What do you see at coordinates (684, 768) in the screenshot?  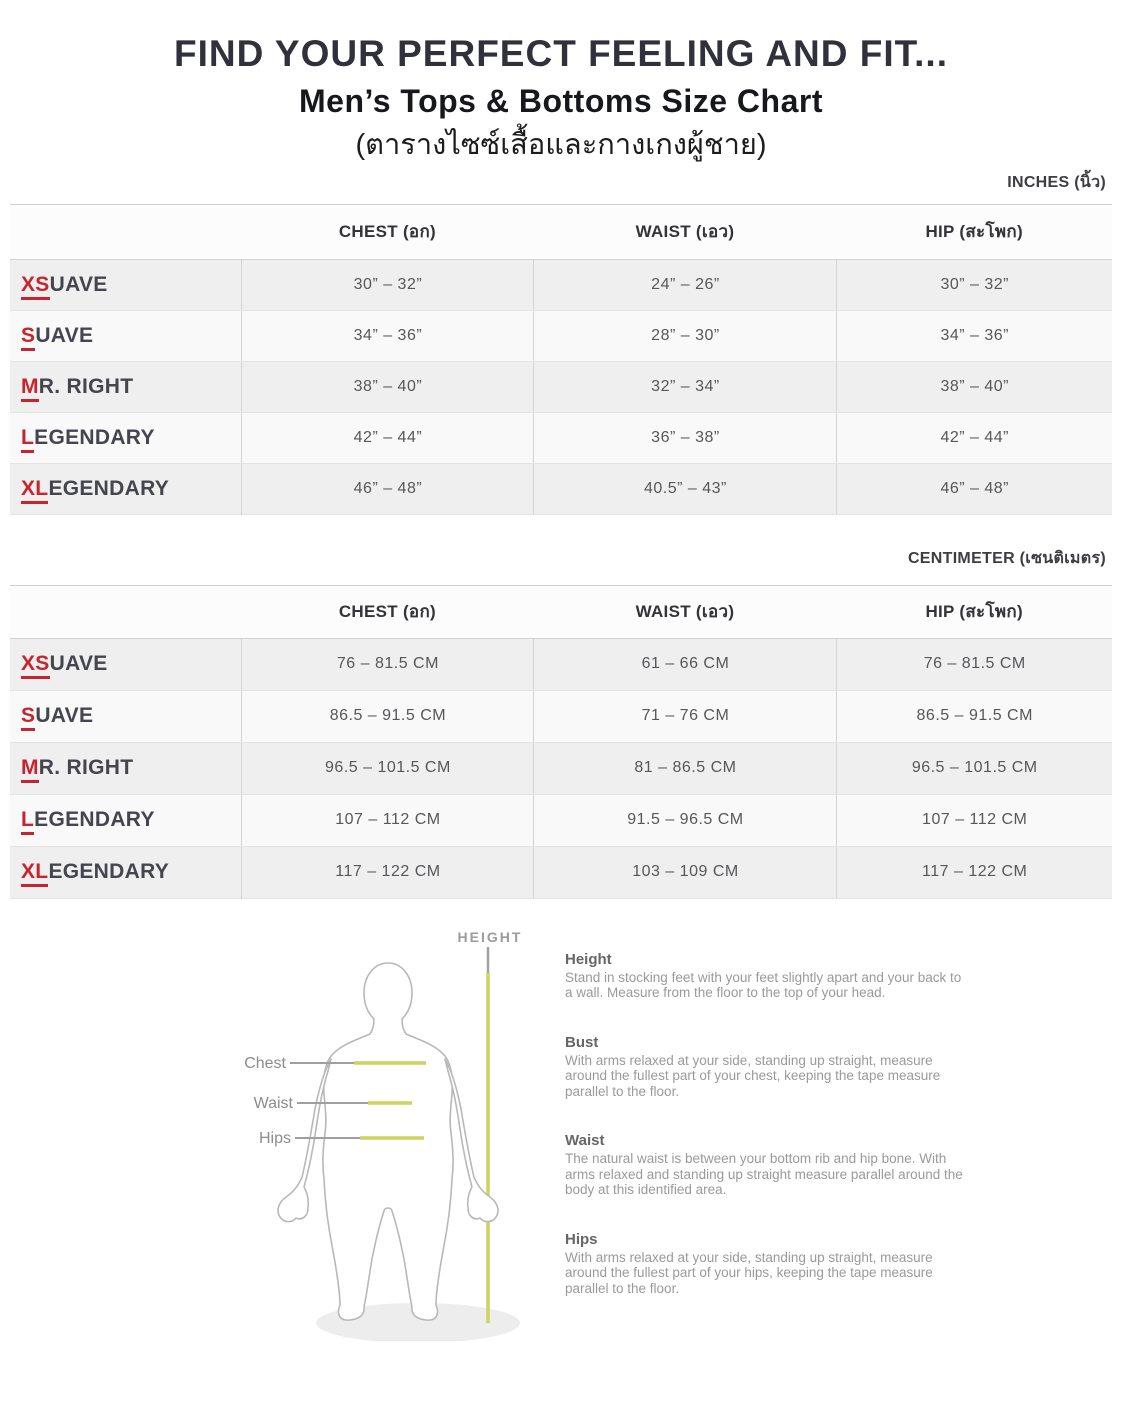 I see `waist-value: 81 – 86.5 CM` at bounding box center [684, 768].